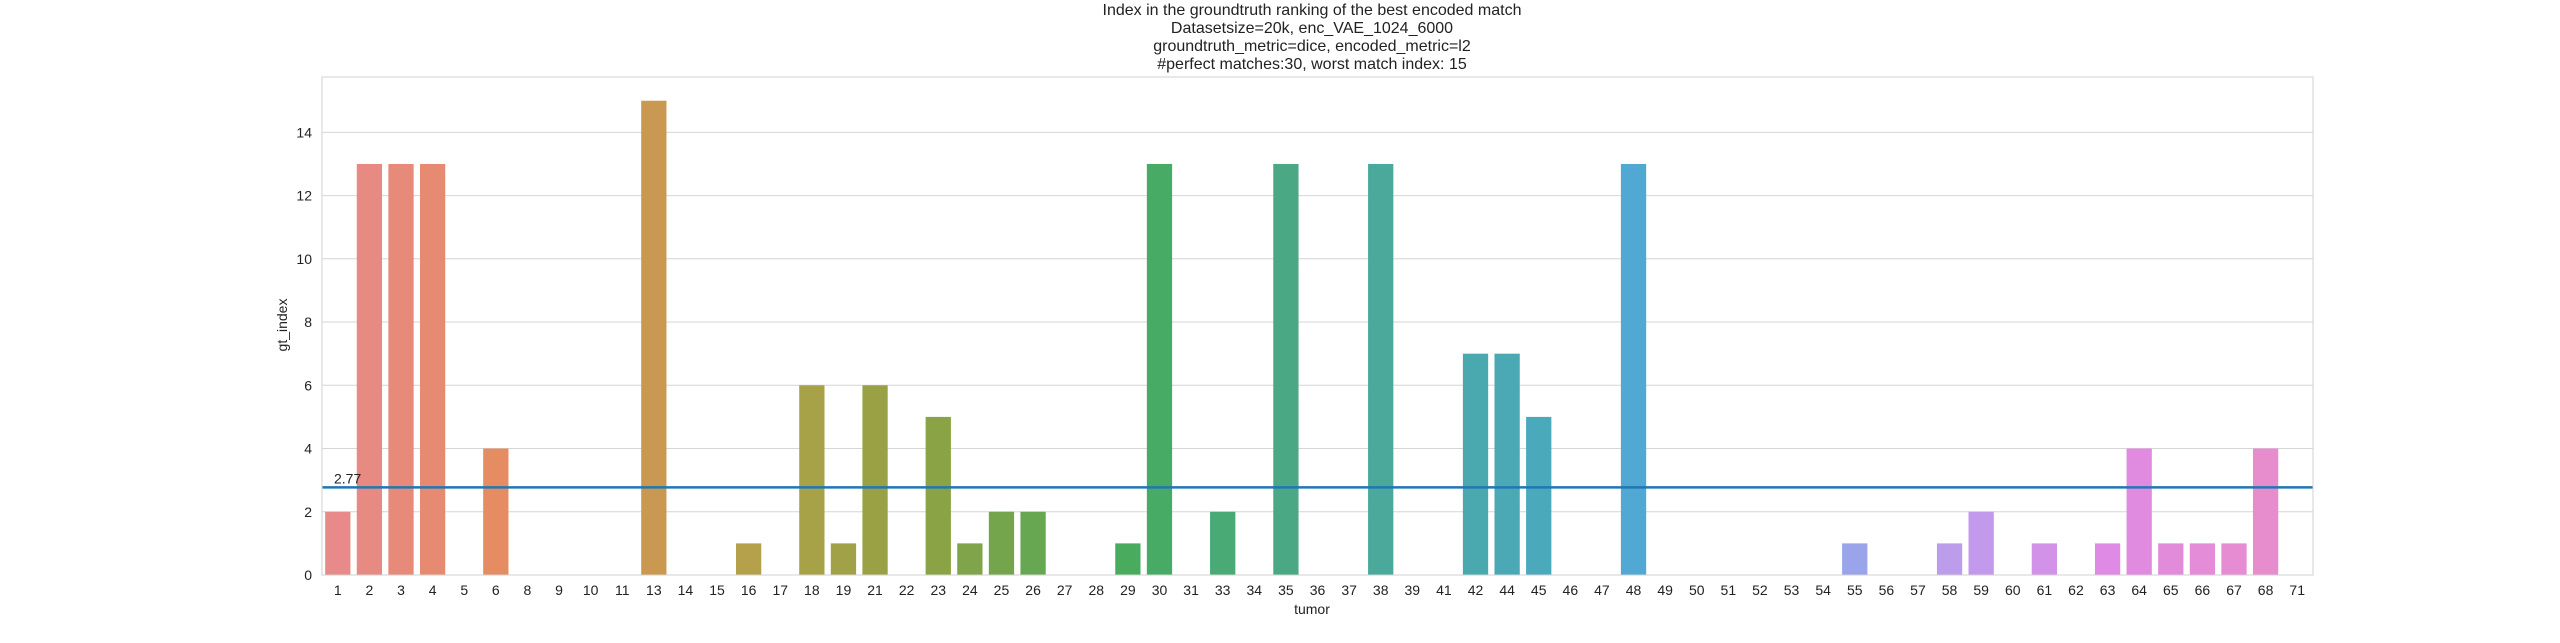 This screenshot has width=2560, height=643. Describe the element at coordinates (2013, 590) in the screenshot. I see `x-tick-label: 60` at that location.